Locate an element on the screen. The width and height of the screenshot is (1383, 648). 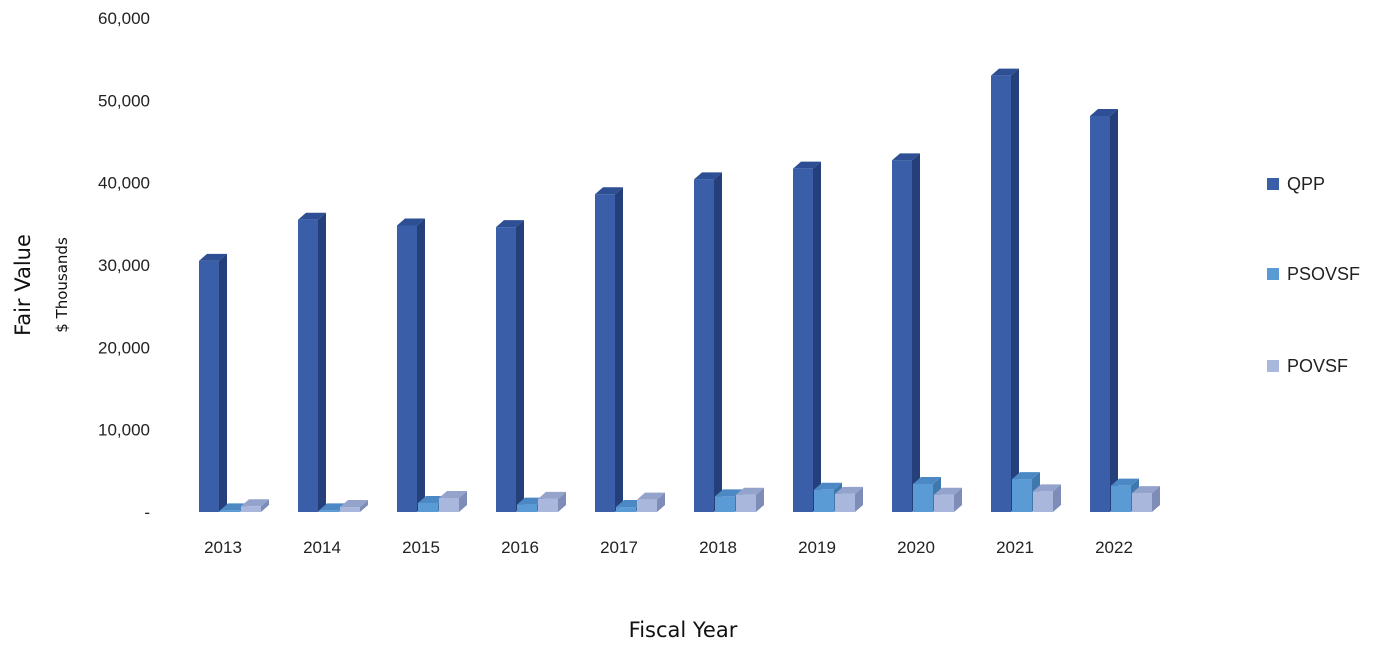
bar-qpp-2013 is located at coordinates (213, 382).